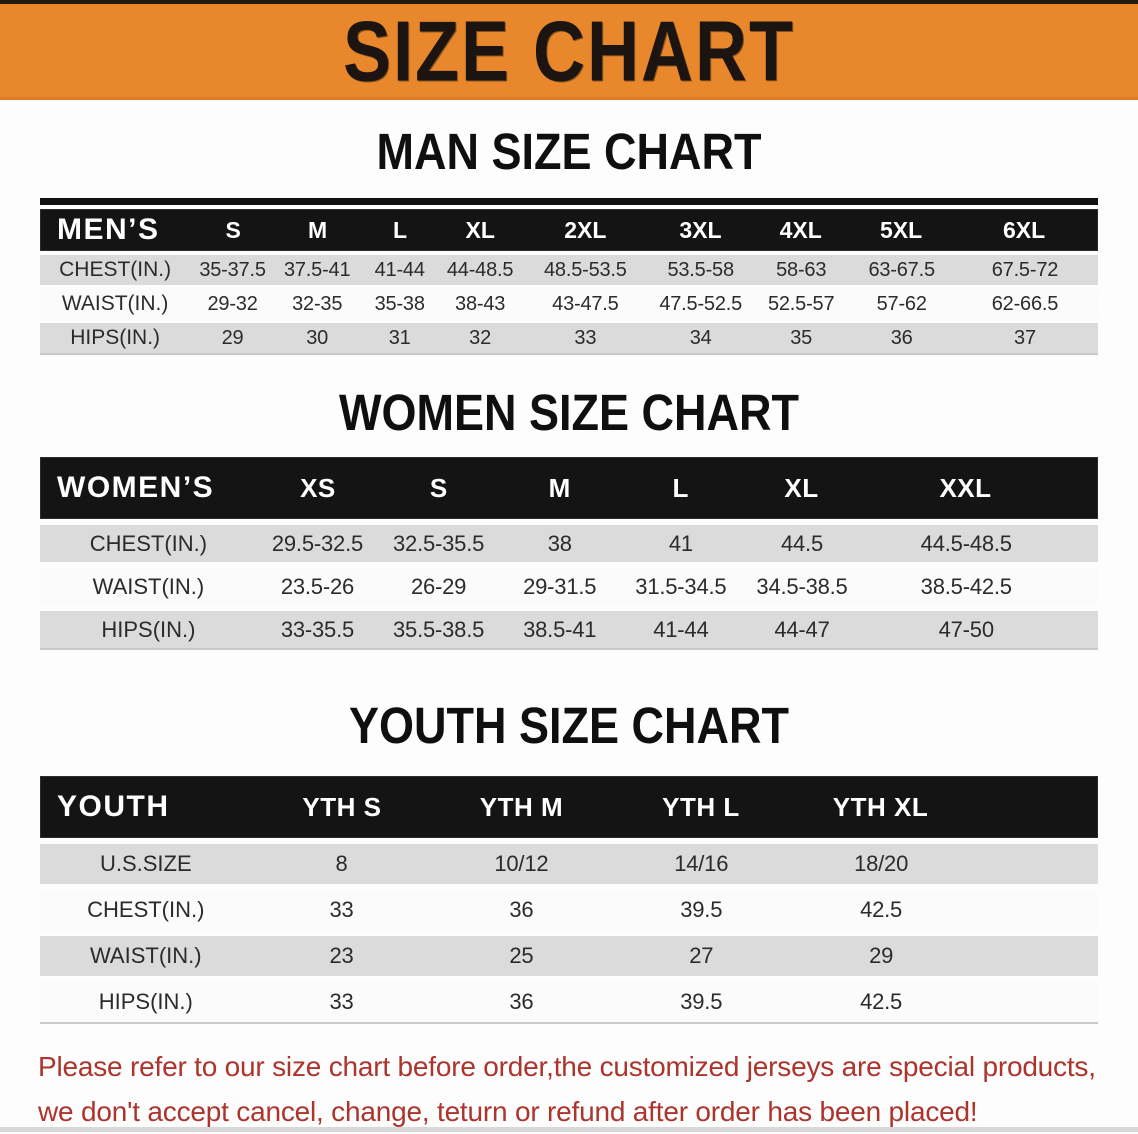 This screenshot has height=1134, width=1138. Describe the element at coordinates (700, 337) in the screenshot. I see `size-cell: 34` at that location.